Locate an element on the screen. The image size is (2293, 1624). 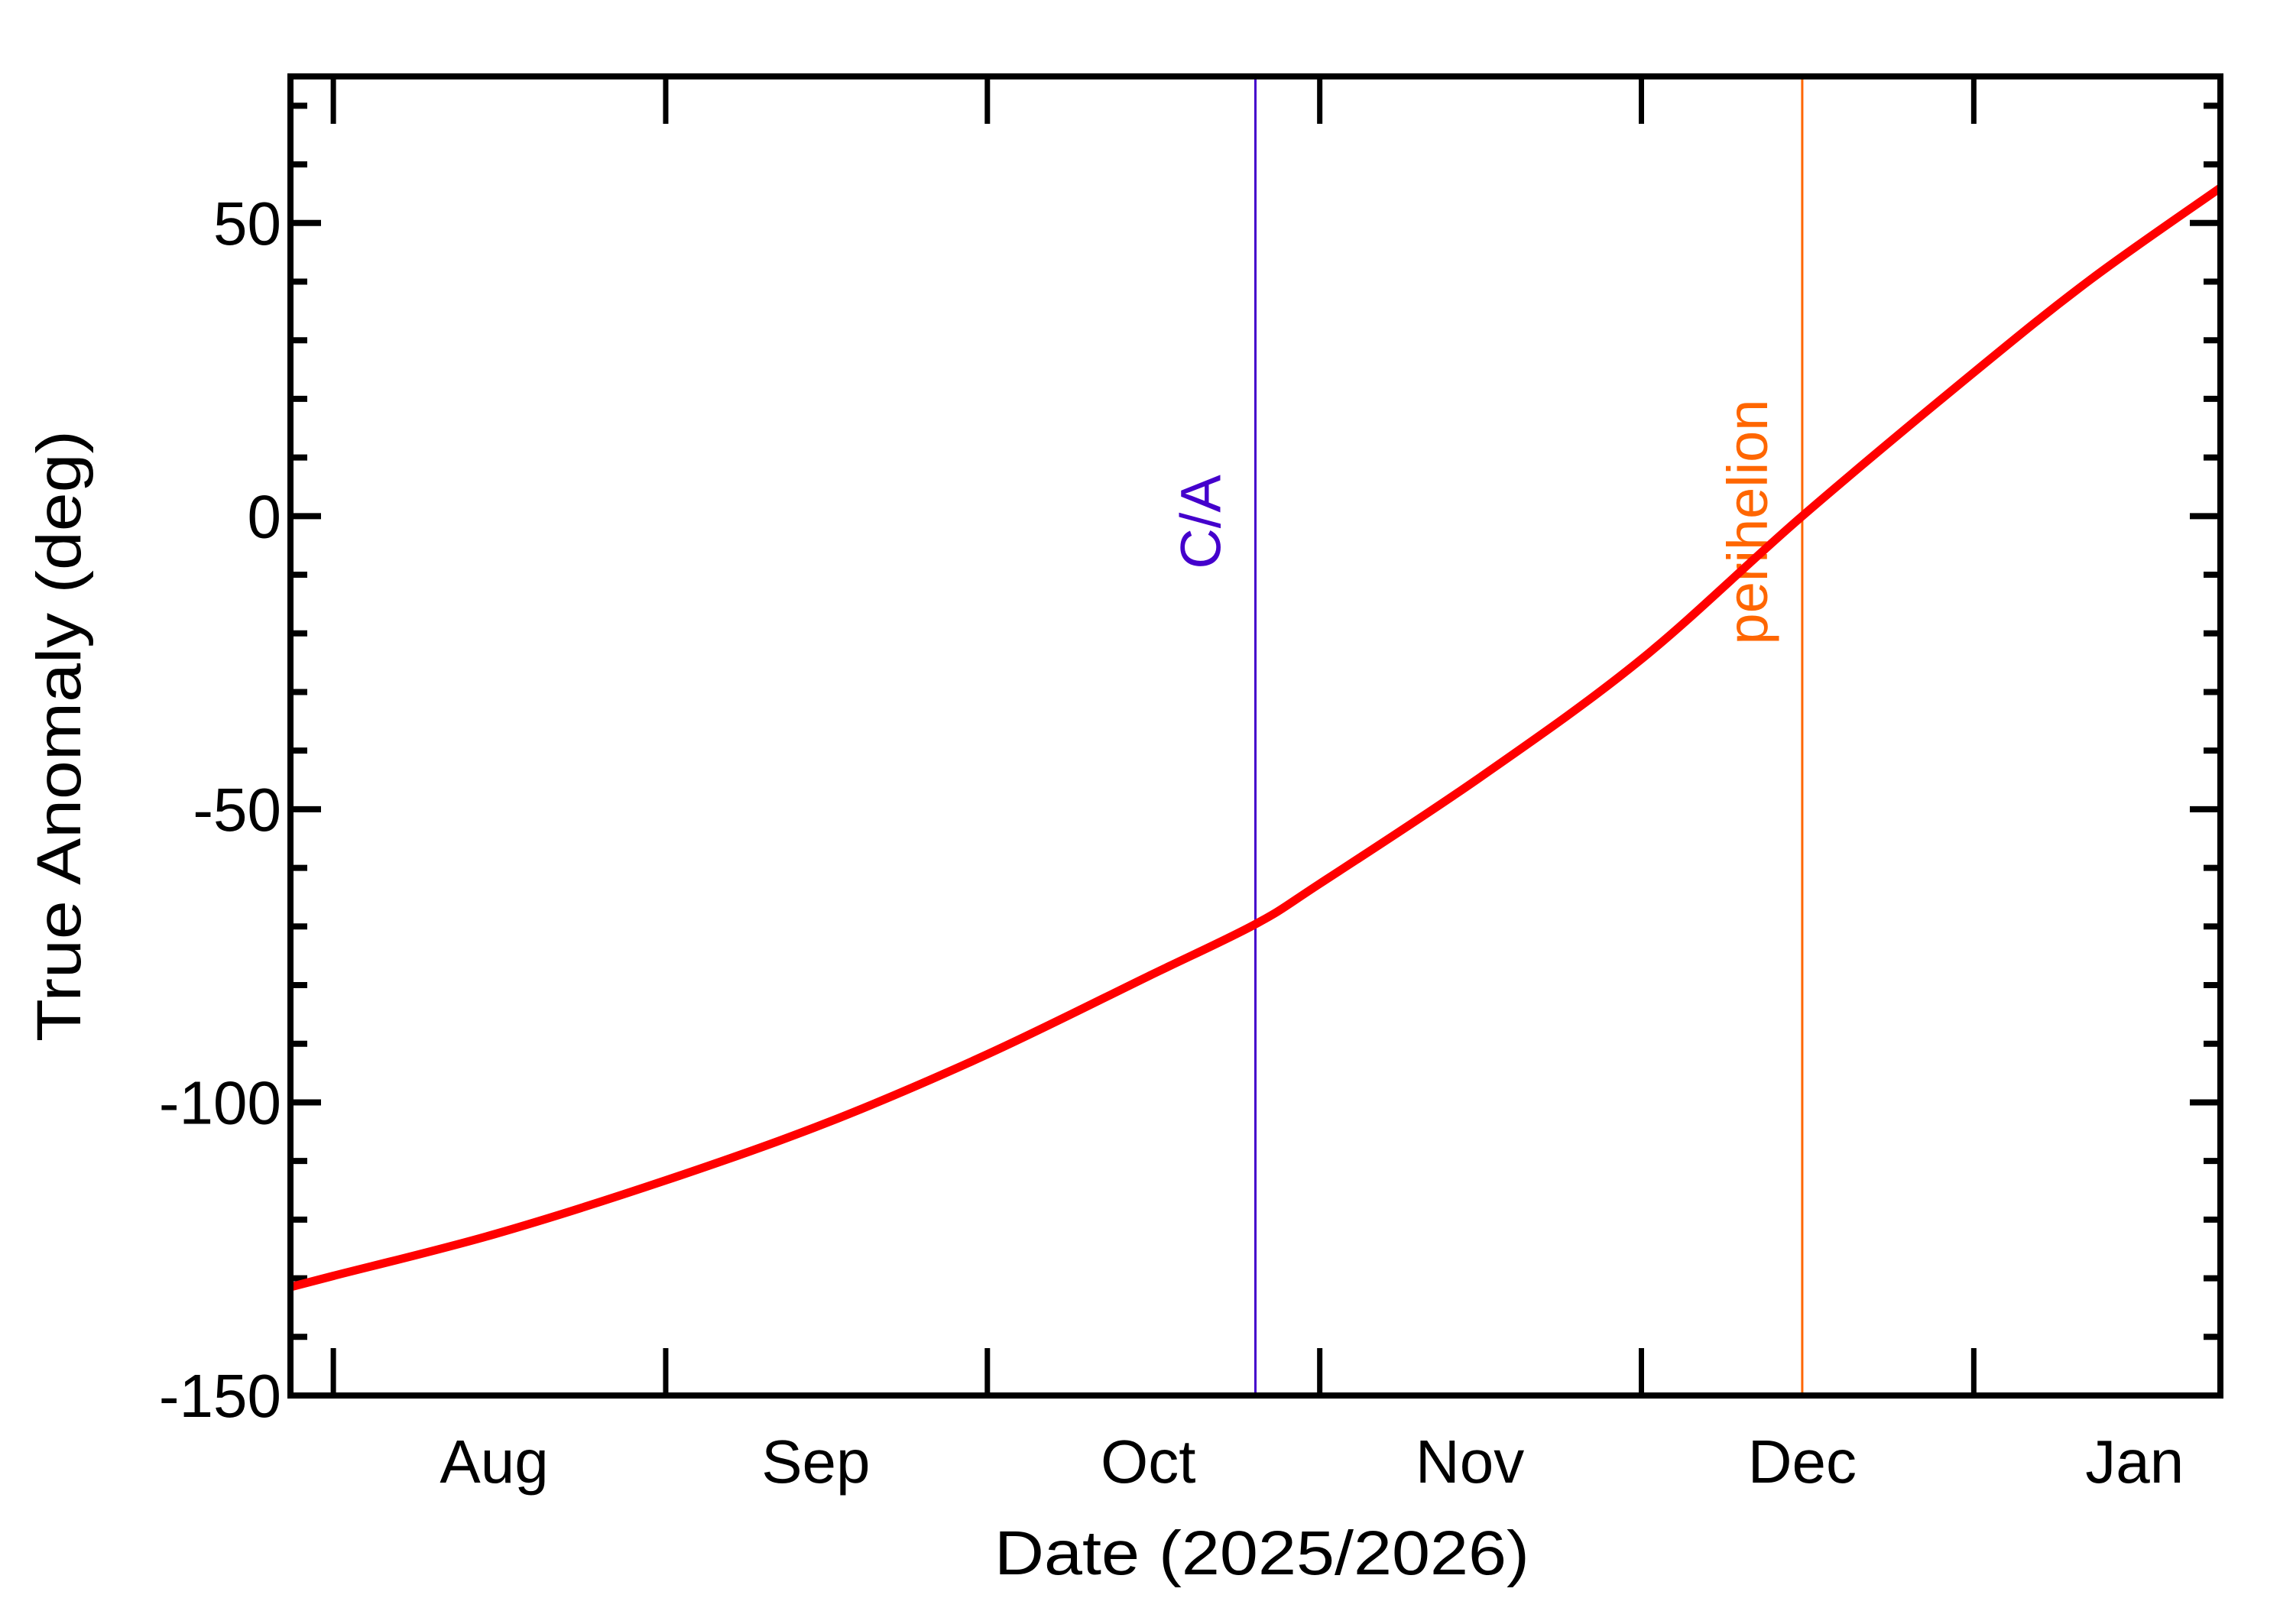
x-tick-label: Sep is located at coordinates (815, 1462).